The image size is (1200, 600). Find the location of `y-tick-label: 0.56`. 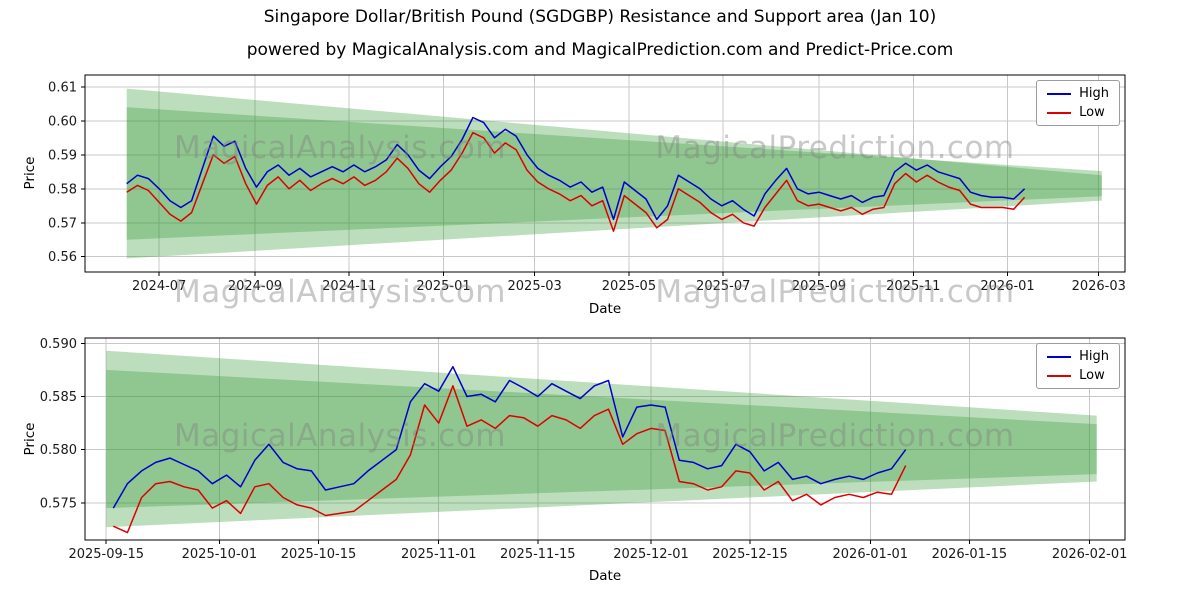

y-tick-label: 0.56 is located at coordinates (62, 257).